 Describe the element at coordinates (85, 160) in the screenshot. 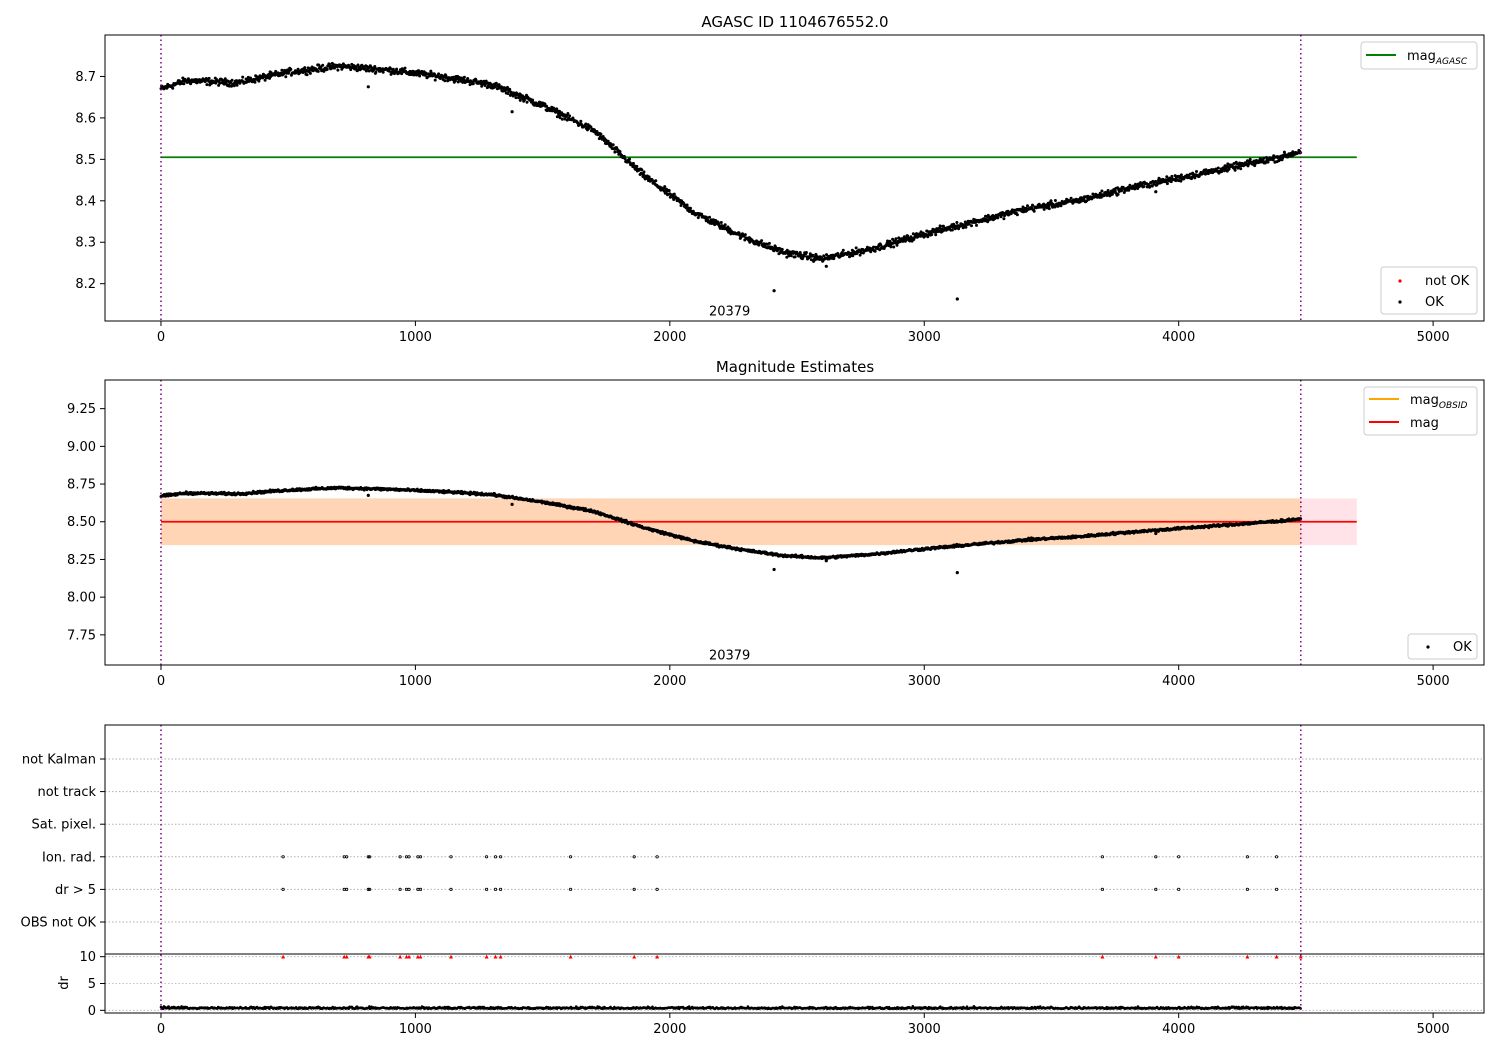

I see `p1-ytick-label-3: 8.5` at that location.